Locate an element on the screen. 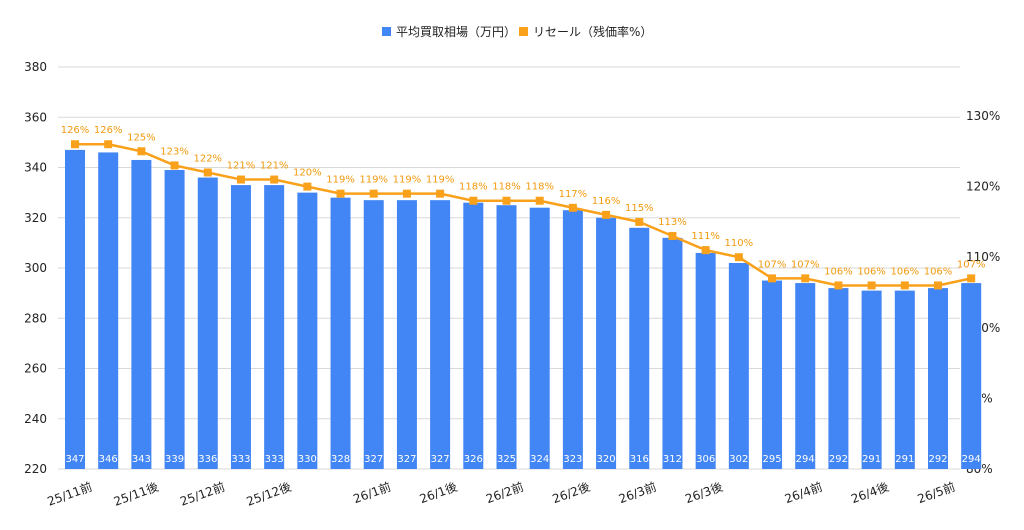 This screenshot has width=1024, height=530. y-axis-tick-label: 380 is located at coordinates (35, 67).